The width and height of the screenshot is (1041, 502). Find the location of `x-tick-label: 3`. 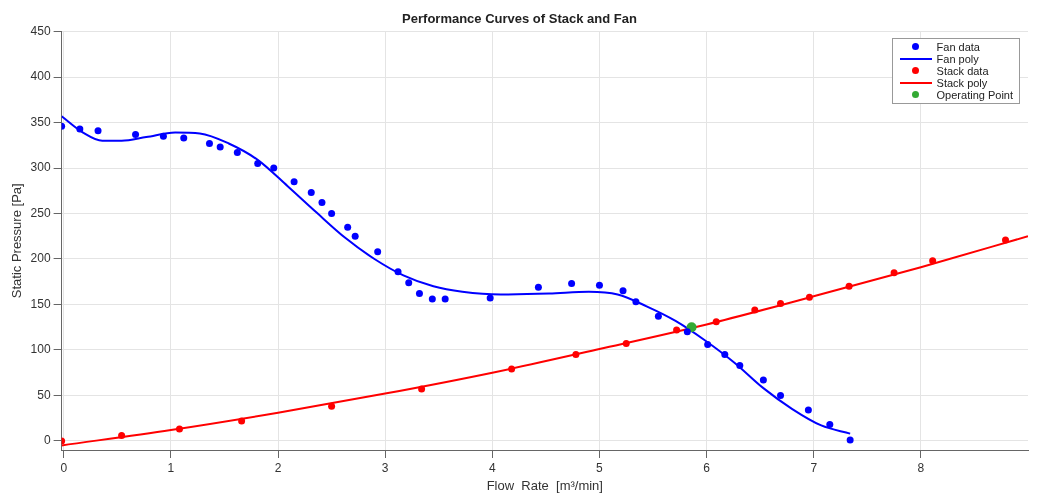

x-tick-label: 3 is located at coordinates (385, 467).